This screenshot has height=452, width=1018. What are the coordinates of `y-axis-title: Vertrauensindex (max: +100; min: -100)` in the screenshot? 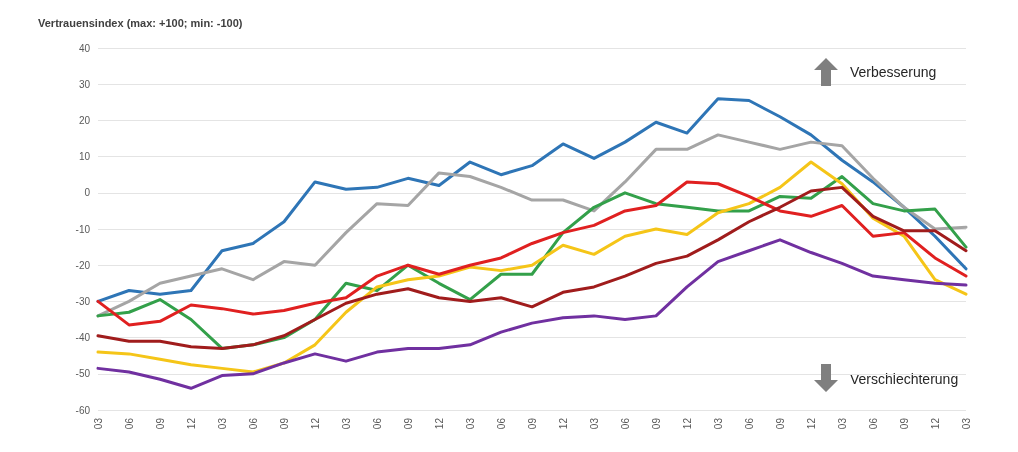 It's located at (140, 22).